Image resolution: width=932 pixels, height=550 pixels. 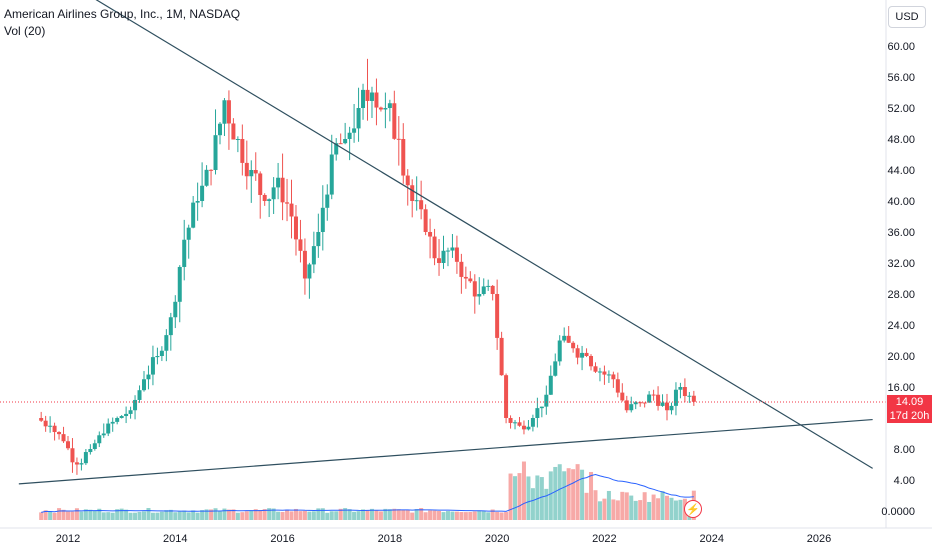 What do you see at coordinates (901, 171) in the screenshot?
I see `price-tick-label: 44.00` at bounding box center [901, 171].